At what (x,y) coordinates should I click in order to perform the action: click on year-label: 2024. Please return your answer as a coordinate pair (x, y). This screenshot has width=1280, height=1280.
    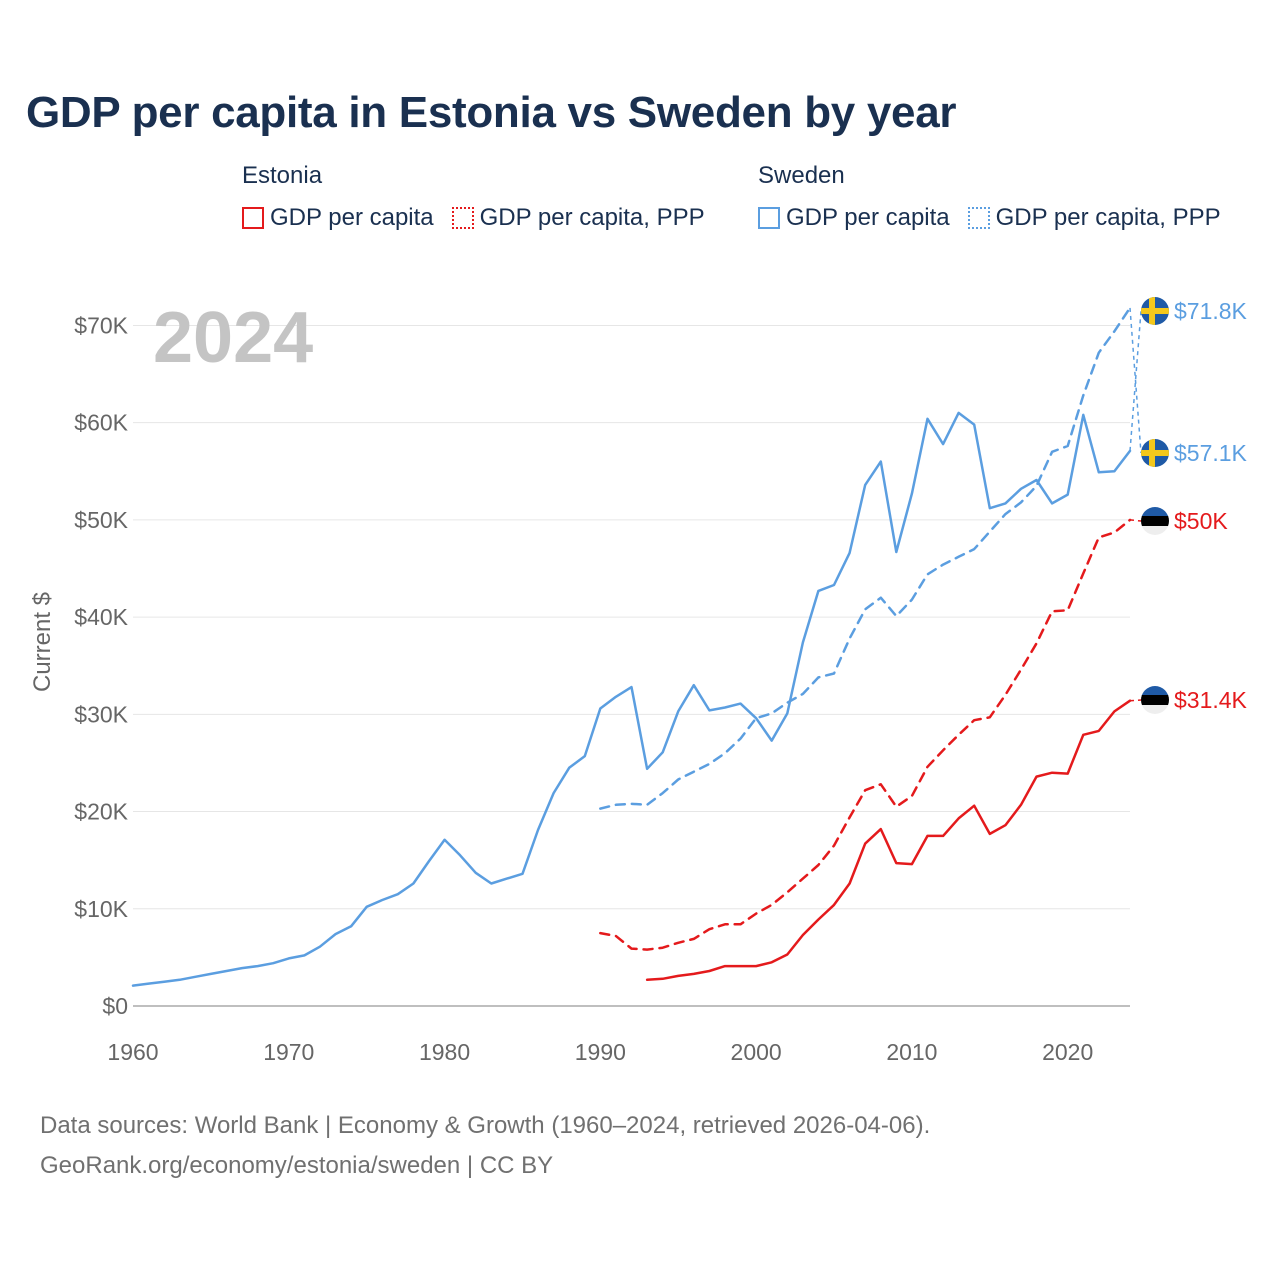
    Looking at the image, I should click on (233, 338).